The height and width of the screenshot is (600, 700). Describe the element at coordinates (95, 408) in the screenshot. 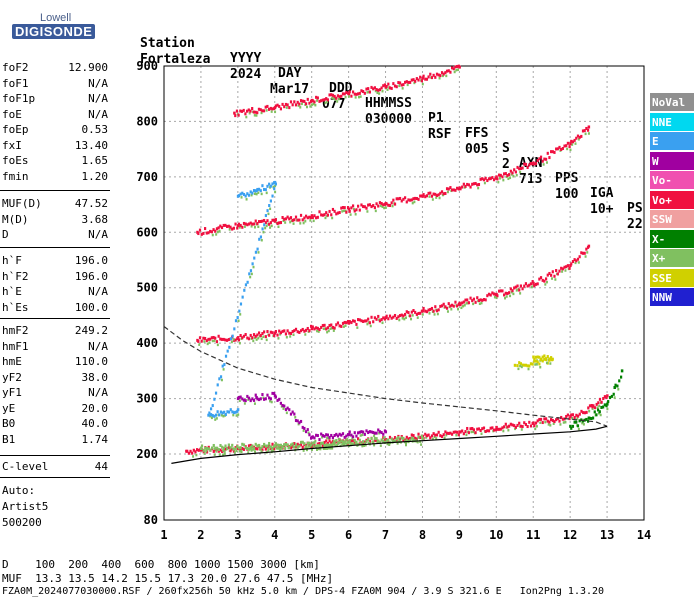

I see `param-value: 20.0` at that location.